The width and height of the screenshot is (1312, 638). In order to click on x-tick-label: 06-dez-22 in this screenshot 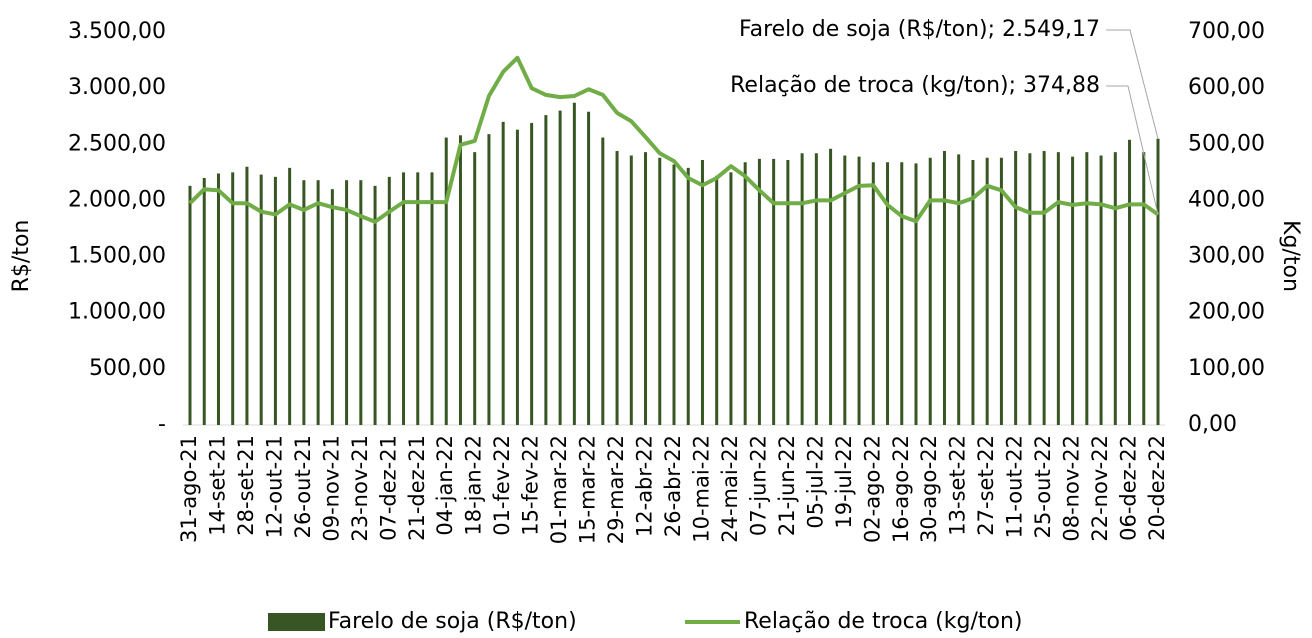, I will do `click(1129, 488)`.